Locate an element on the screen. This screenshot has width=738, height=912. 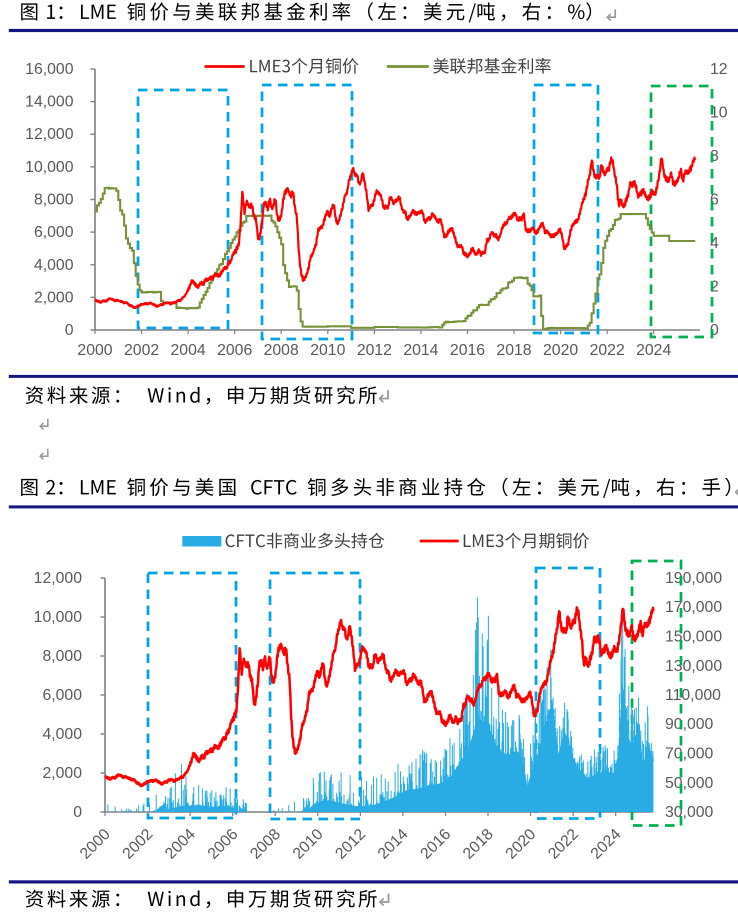
svg-text: 150,000 is located at coordinates (693, 637).